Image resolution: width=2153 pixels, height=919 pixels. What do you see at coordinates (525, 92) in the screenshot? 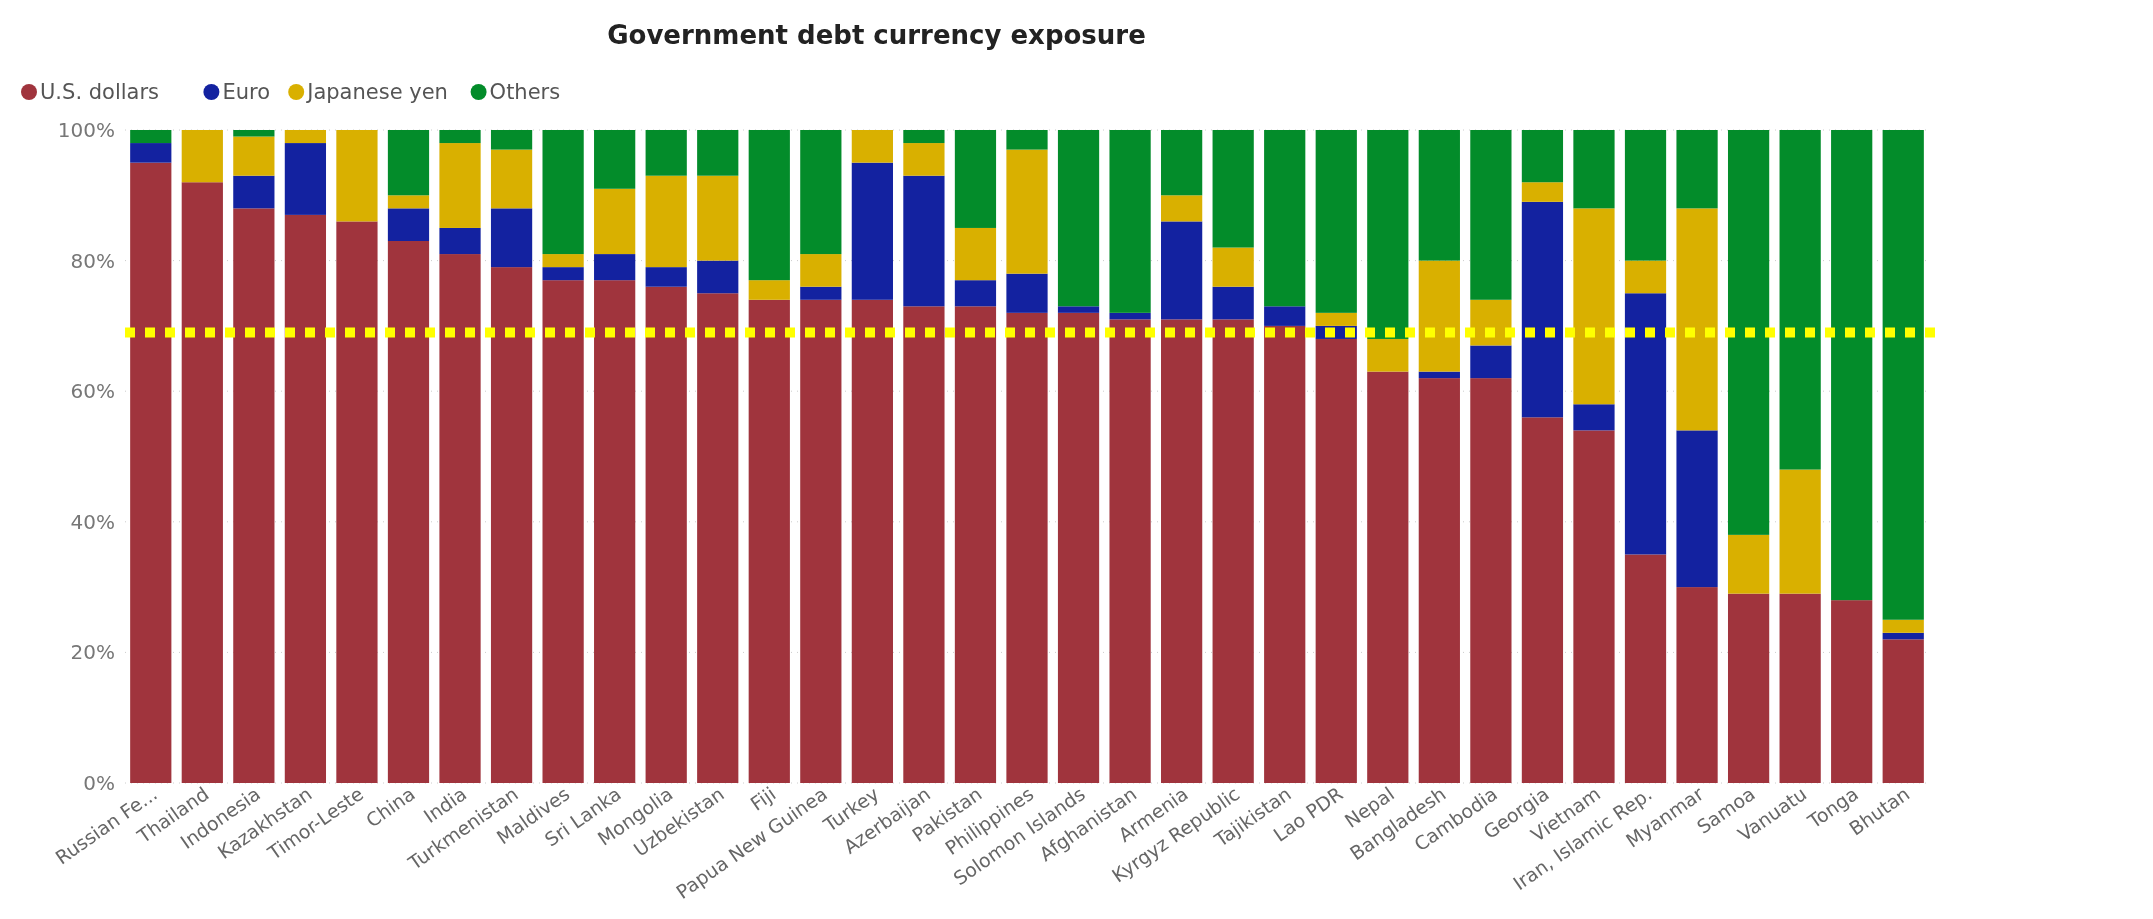
I see `legend-label: Others` at bounding box center [525, 92].